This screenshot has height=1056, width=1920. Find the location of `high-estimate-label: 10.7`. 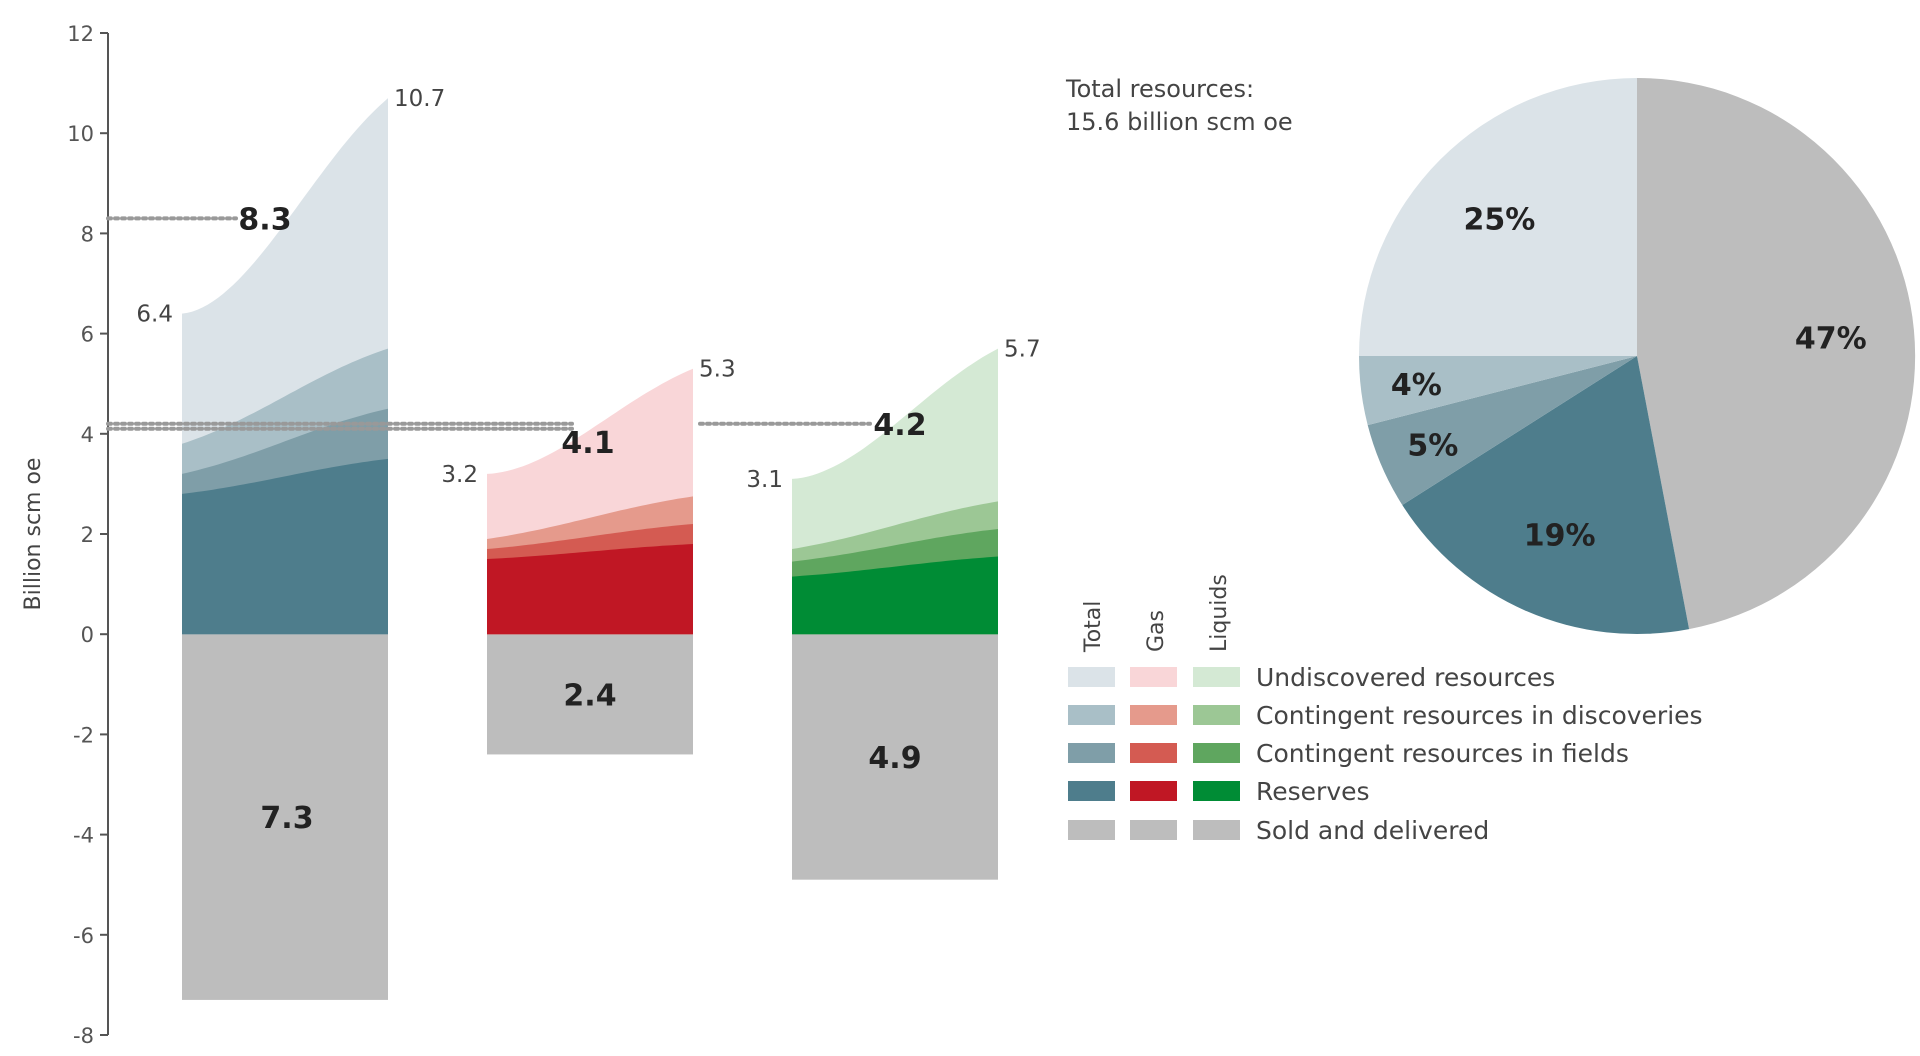

high-estimate-label: 10.7 is located at coordinates (419, 99).